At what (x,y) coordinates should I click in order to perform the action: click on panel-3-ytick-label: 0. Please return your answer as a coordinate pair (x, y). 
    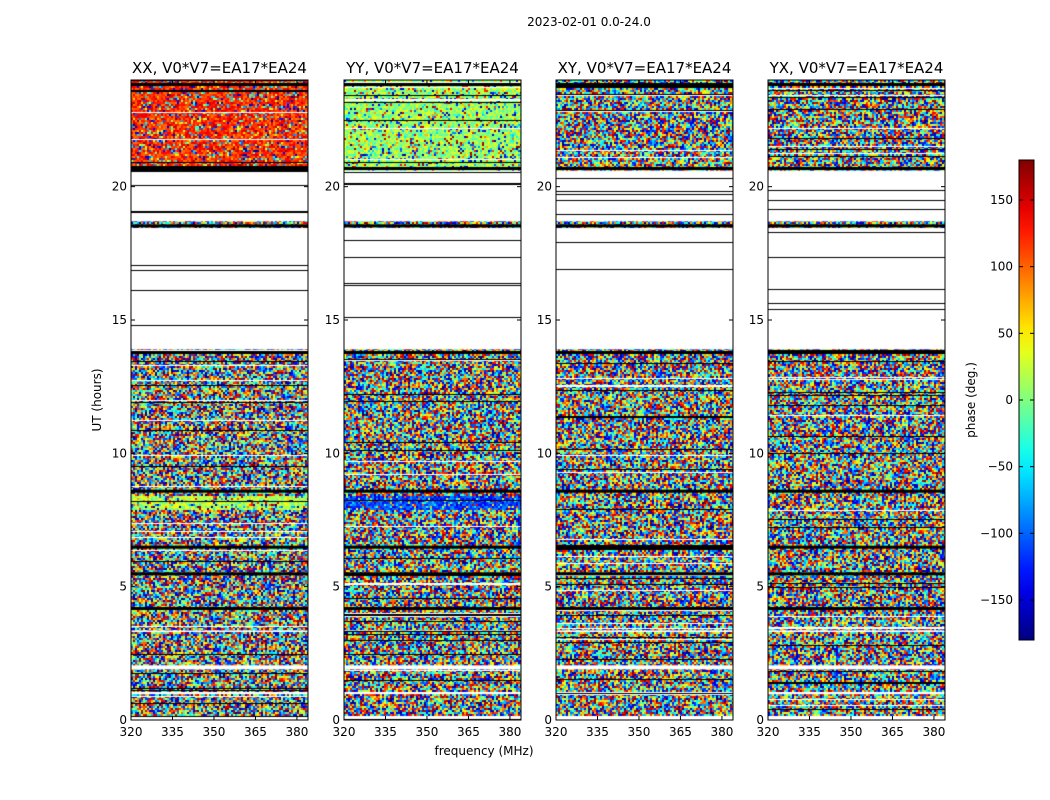
    Looking at the image, I should click on (548, 720).